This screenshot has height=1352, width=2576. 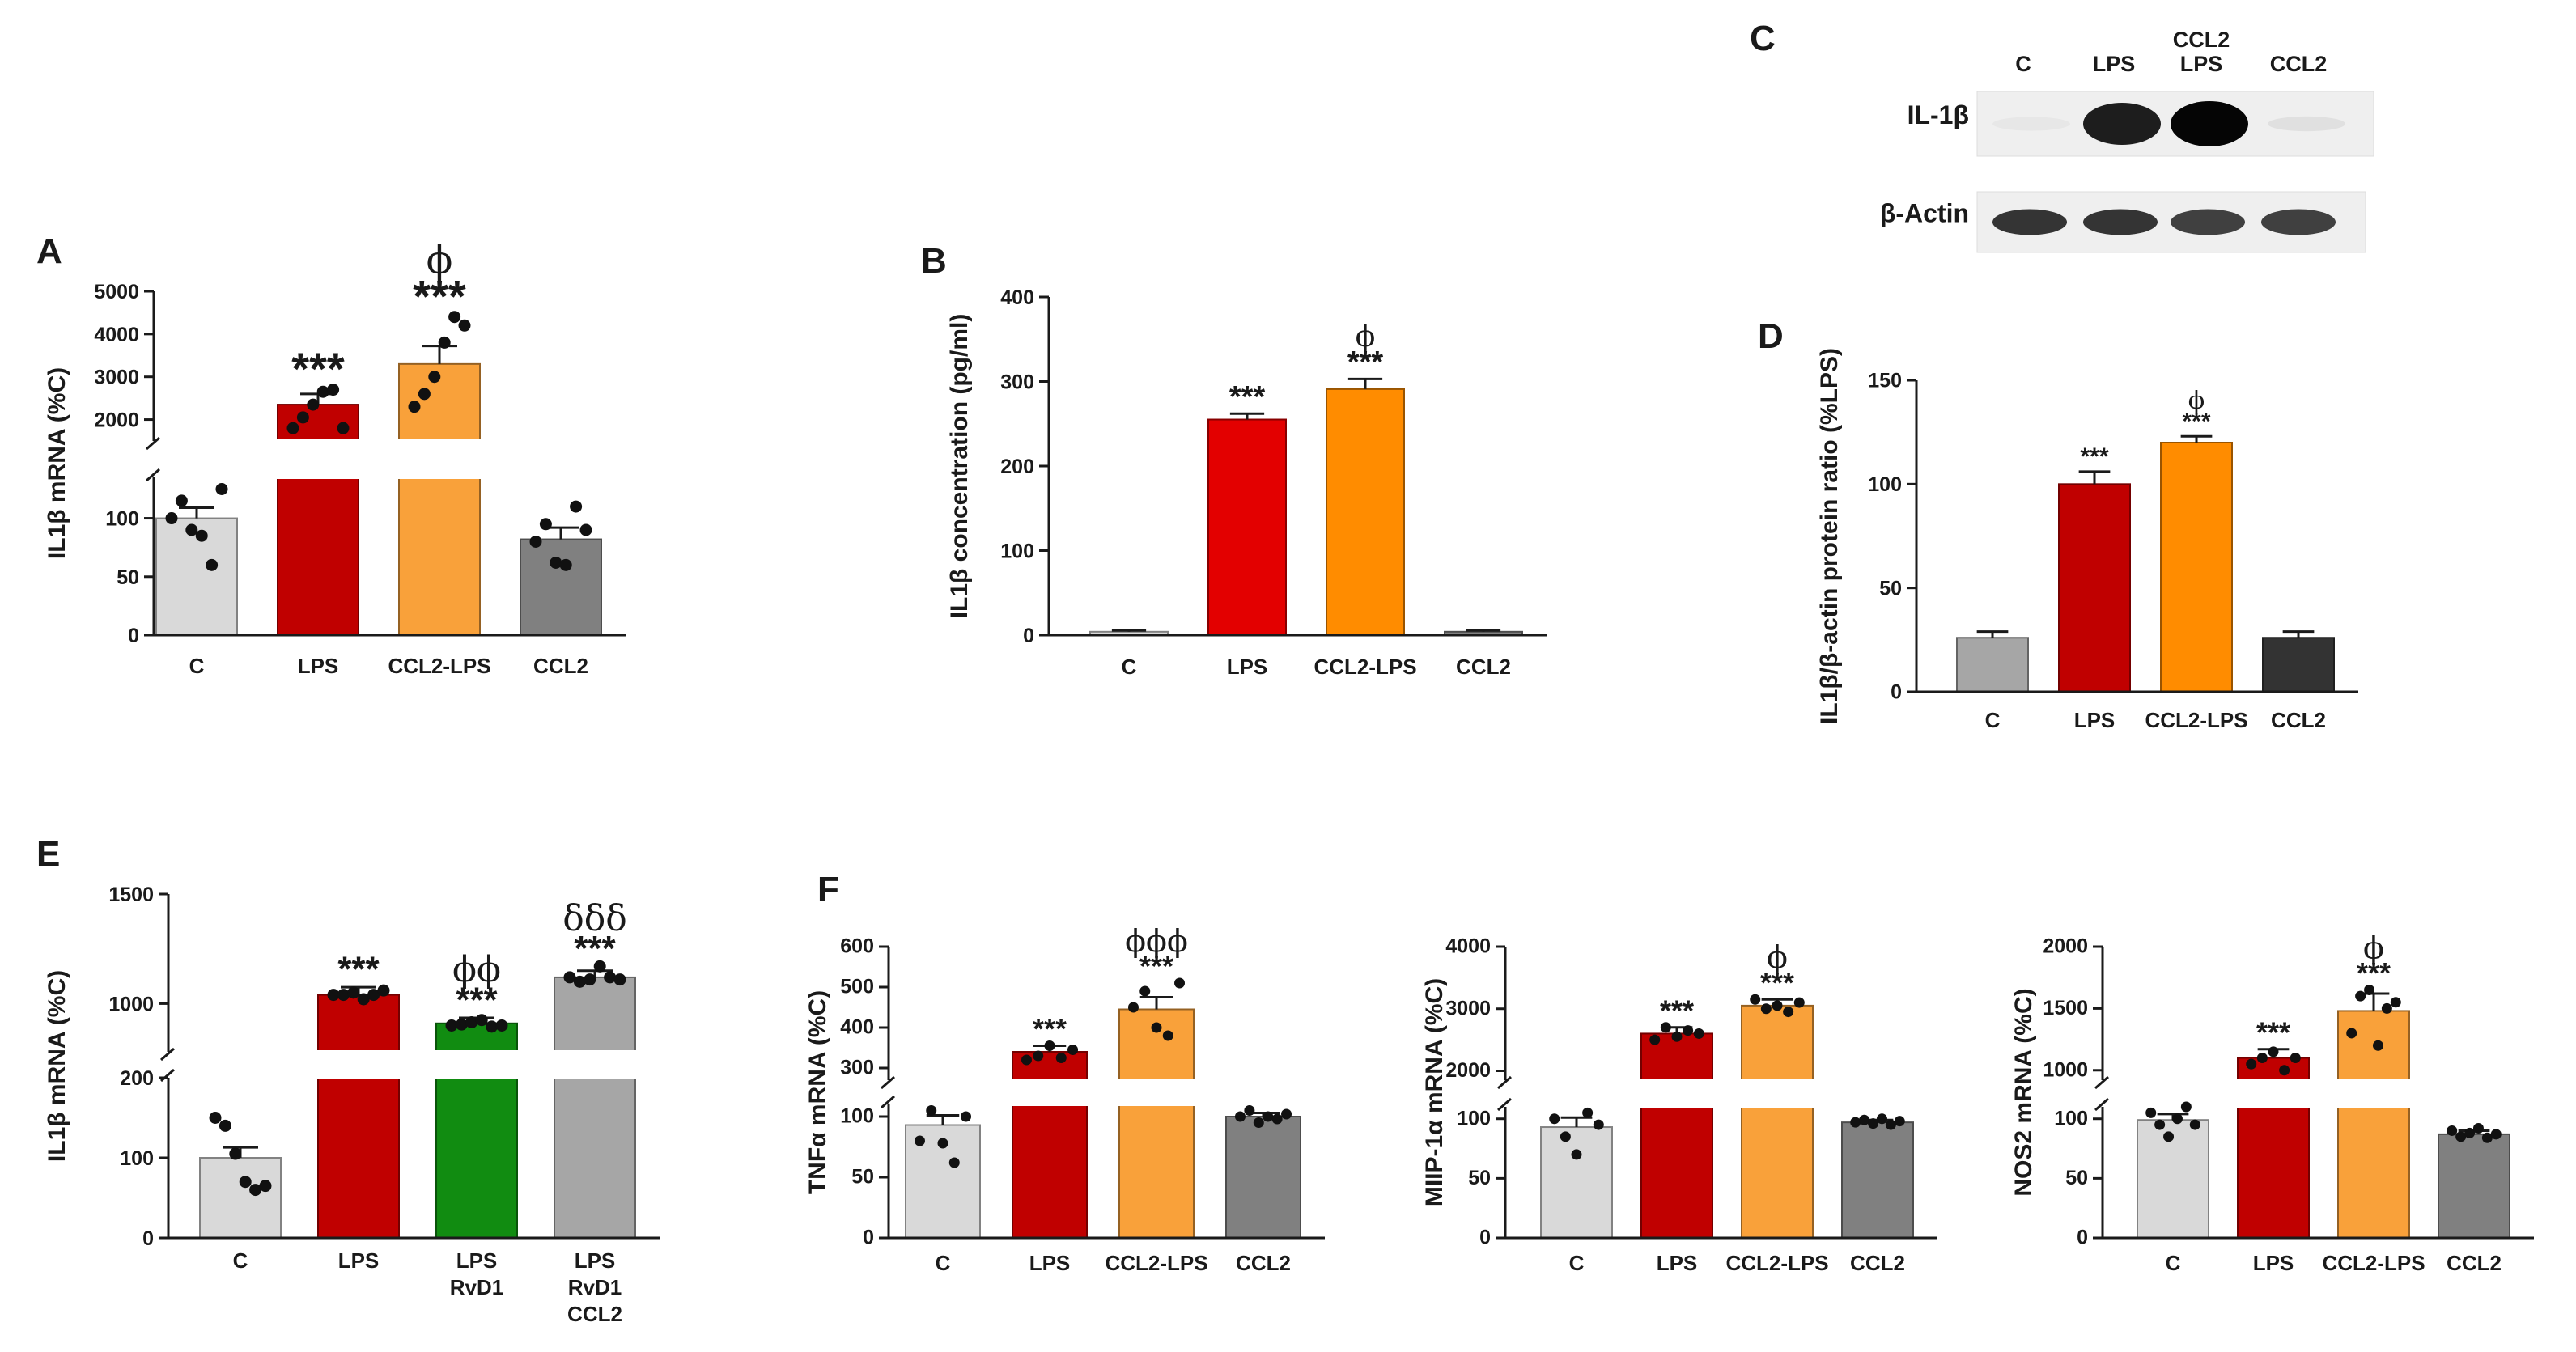 What do you see at coordinates (116, 421) in the screenshot?
I see `y-tick-label-A: 2000` at bounding box center [116, 421].